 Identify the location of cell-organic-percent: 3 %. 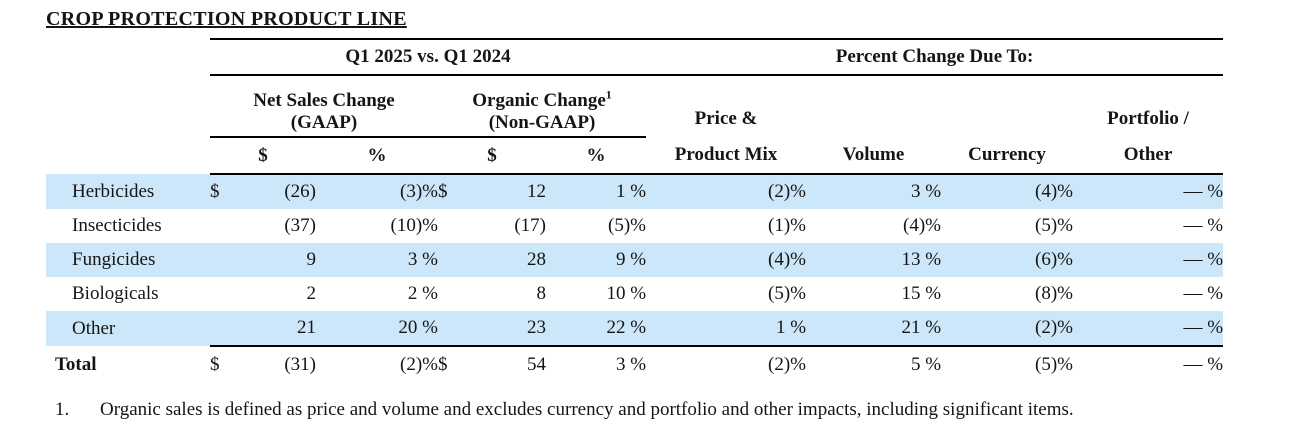
(631, 364).